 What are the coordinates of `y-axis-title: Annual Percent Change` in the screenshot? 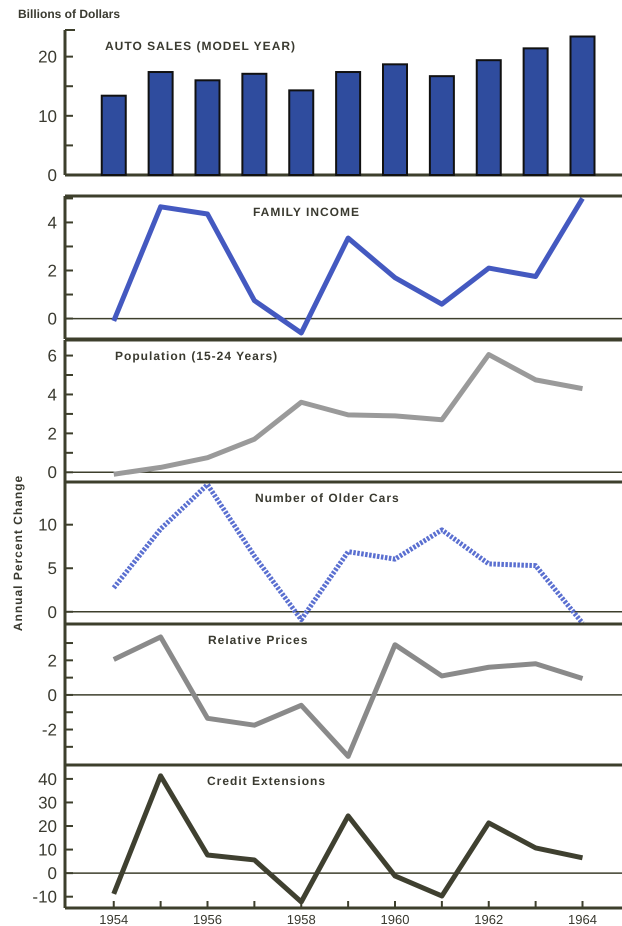 It's located at (18, 553).